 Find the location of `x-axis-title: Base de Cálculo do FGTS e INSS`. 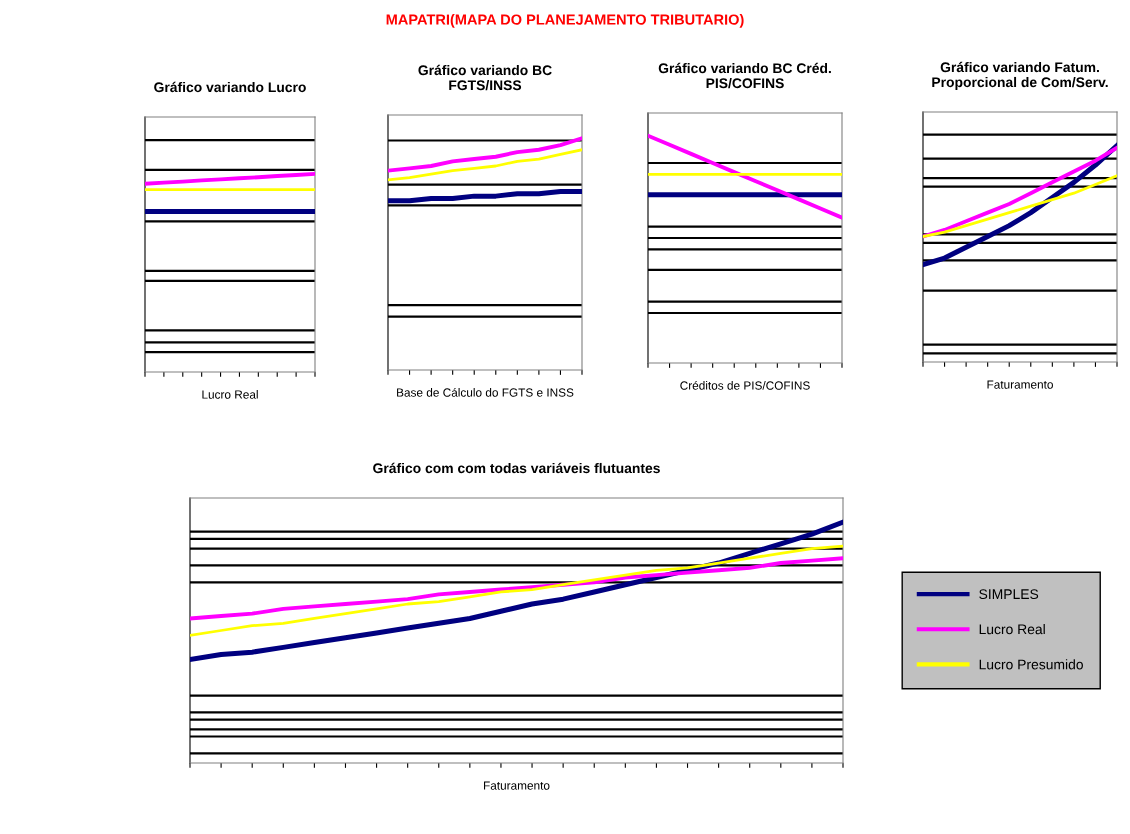

x-axis-title: Base de Cálculo do FGTS e INSS is located at coordinates (485, 392).